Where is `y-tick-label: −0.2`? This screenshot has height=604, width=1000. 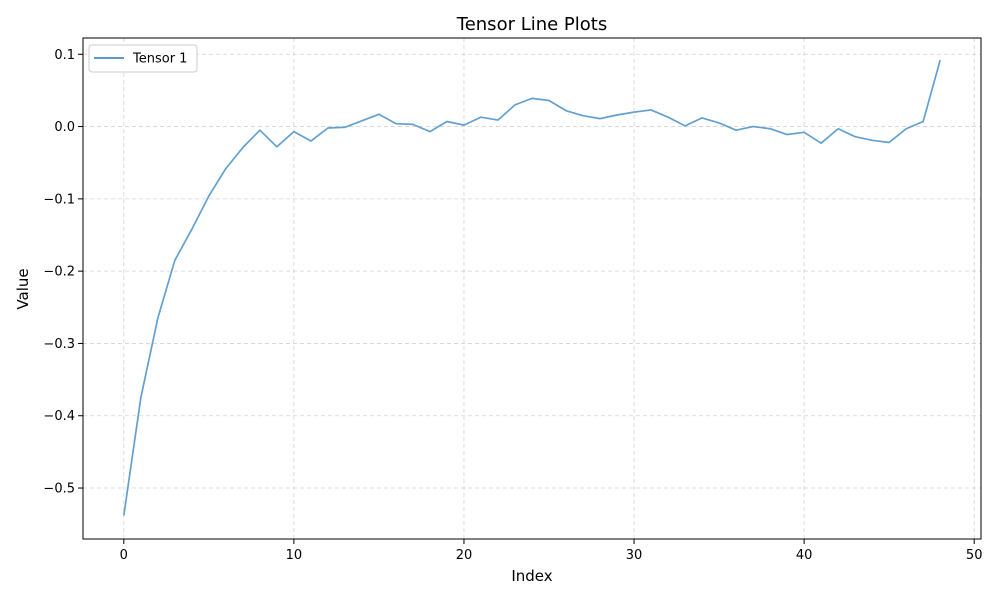
y-tick-label: −0.2 is located at coordinates (59, 272).